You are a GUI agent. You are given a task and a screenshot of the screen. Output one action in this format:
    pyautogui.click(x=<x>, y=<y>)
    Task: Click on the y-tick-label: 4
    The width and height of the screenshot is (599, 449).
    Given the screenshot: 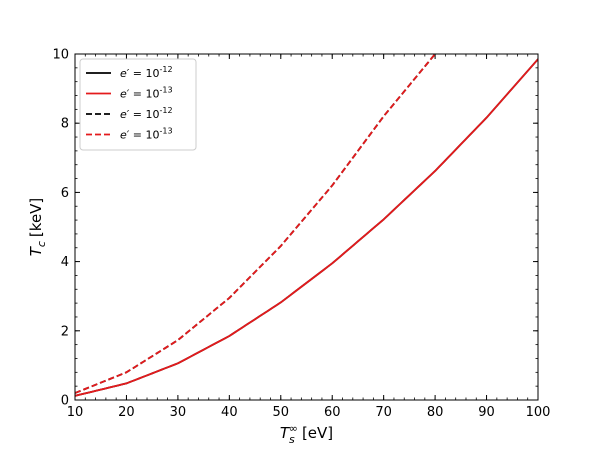 What is the action you would take?
    pyautogui.click(x=65, y=262)
    